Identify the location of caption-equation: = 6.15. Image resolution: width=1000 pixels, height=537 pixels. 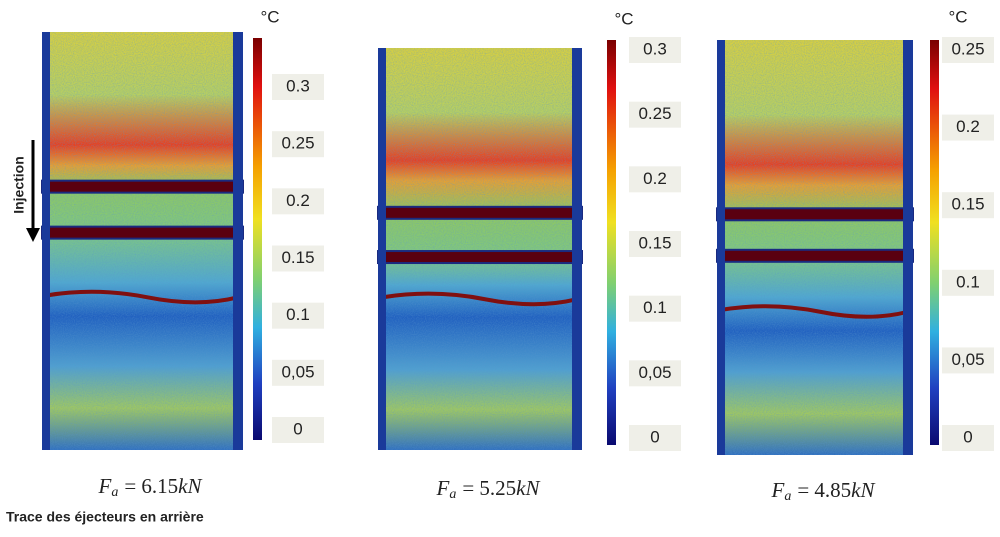
(151, 486).